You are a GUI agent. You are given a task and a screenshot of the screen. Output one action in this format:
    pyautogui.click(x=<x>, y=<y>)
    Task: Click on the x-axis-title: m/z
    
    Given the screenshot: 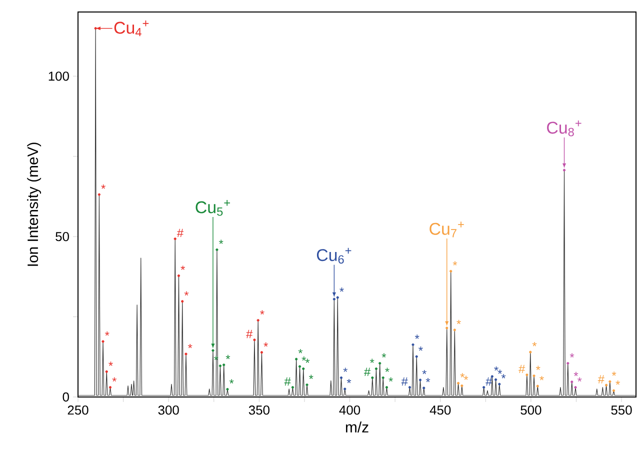 What is the action you would take?
    pyautogui.click(x=357, y=427)
    